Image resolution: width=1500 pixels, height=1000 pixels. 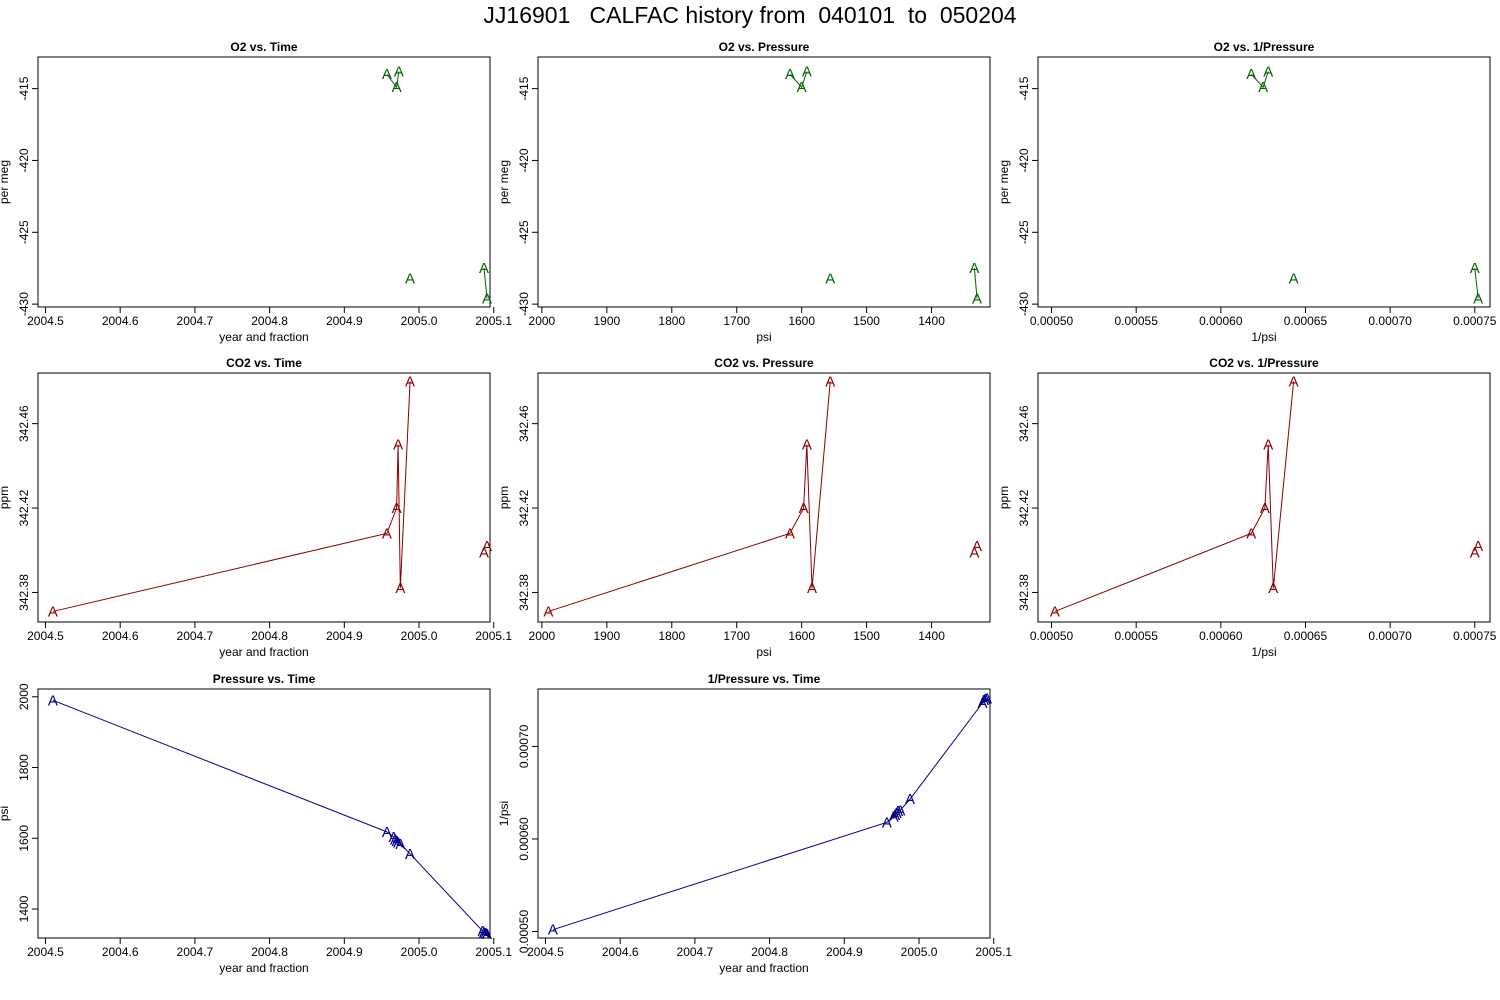 I want to click on x-axis-label: year and fraction, so click(x=763, y=968).